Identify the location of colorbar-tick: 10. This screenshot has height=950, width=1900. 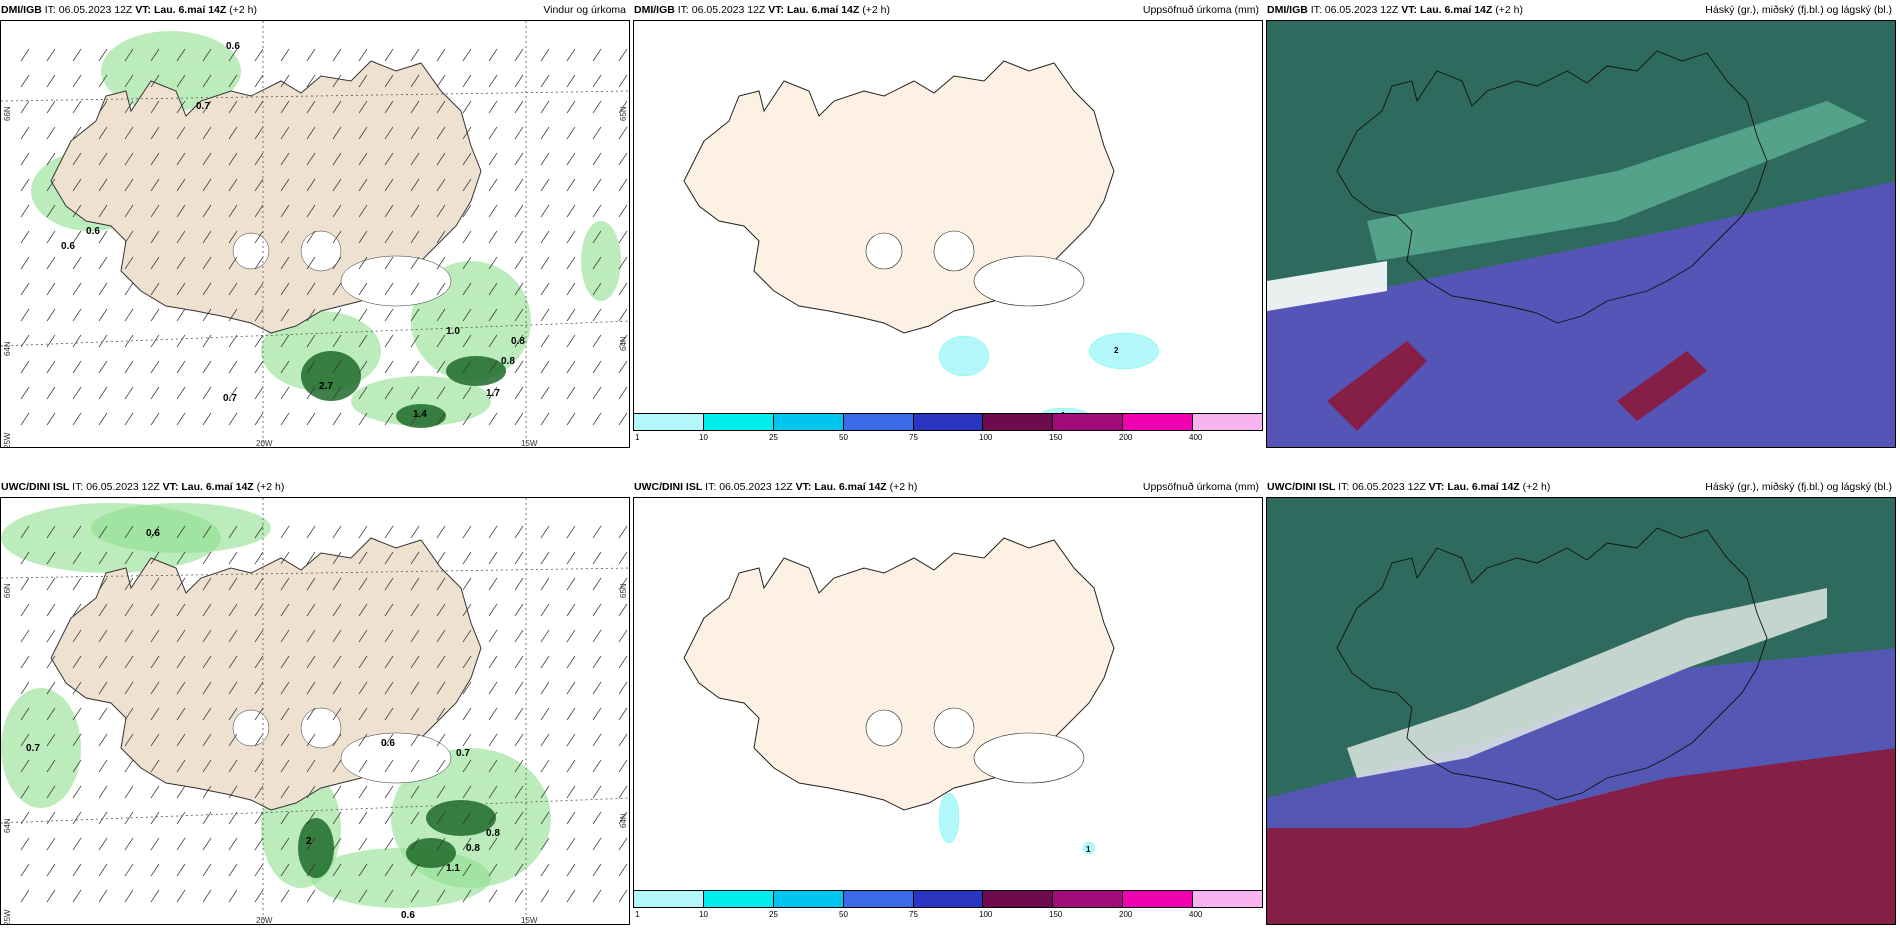
(703, 914).